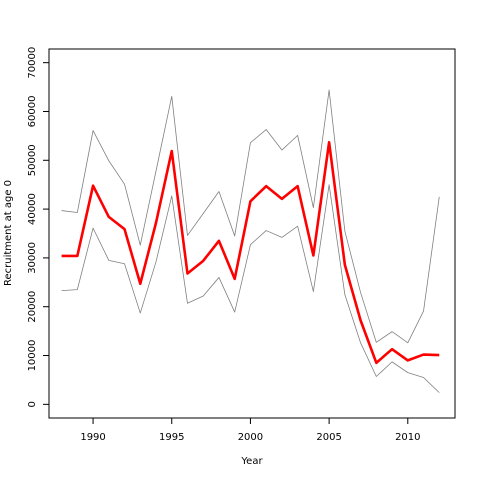  What do you see at coordinates (251, 461) in the screenshot?
I see `x-axis-label: Year` at bounding box center [251, 461].